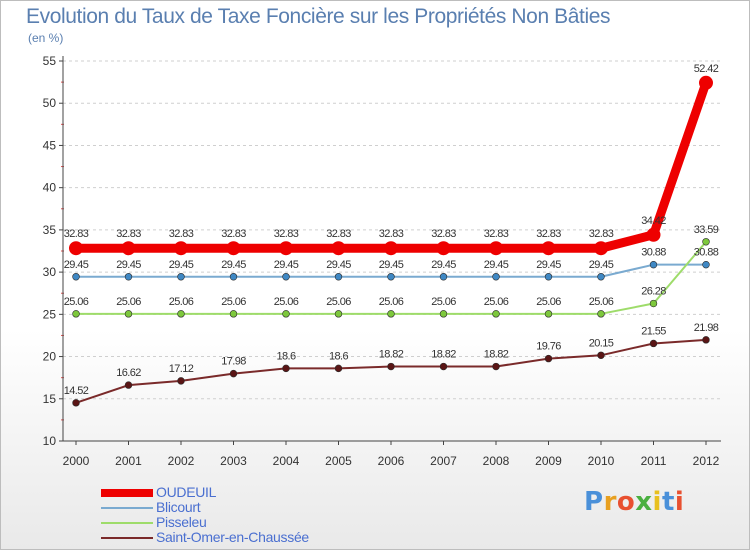 The height and width of the screenshot is (550, 750). I want to click on logo-letter: r, so click(610, 502).